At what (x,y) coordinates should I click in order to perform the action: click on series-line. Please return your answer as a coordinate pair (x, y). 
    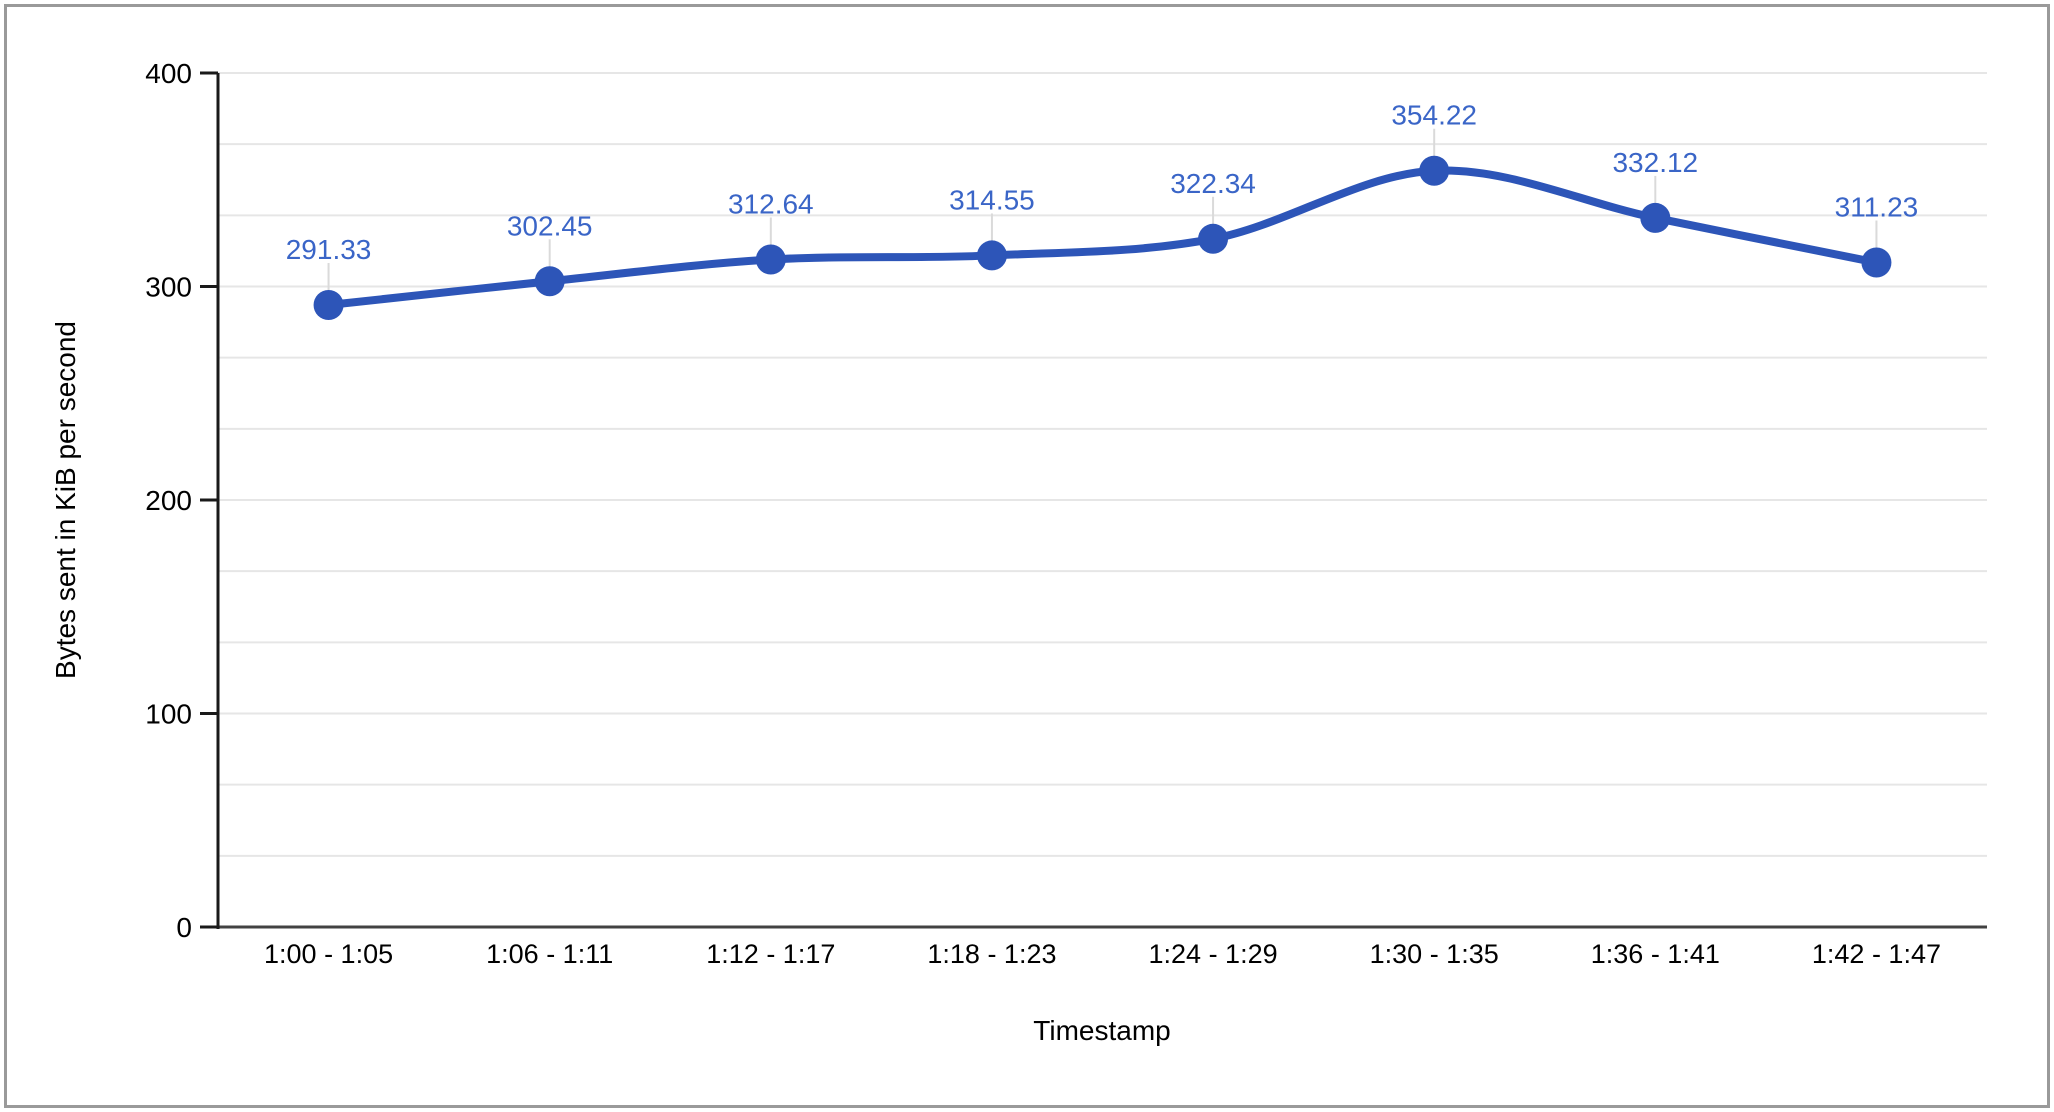
    Looking at the image, I should click on (1102, 238).